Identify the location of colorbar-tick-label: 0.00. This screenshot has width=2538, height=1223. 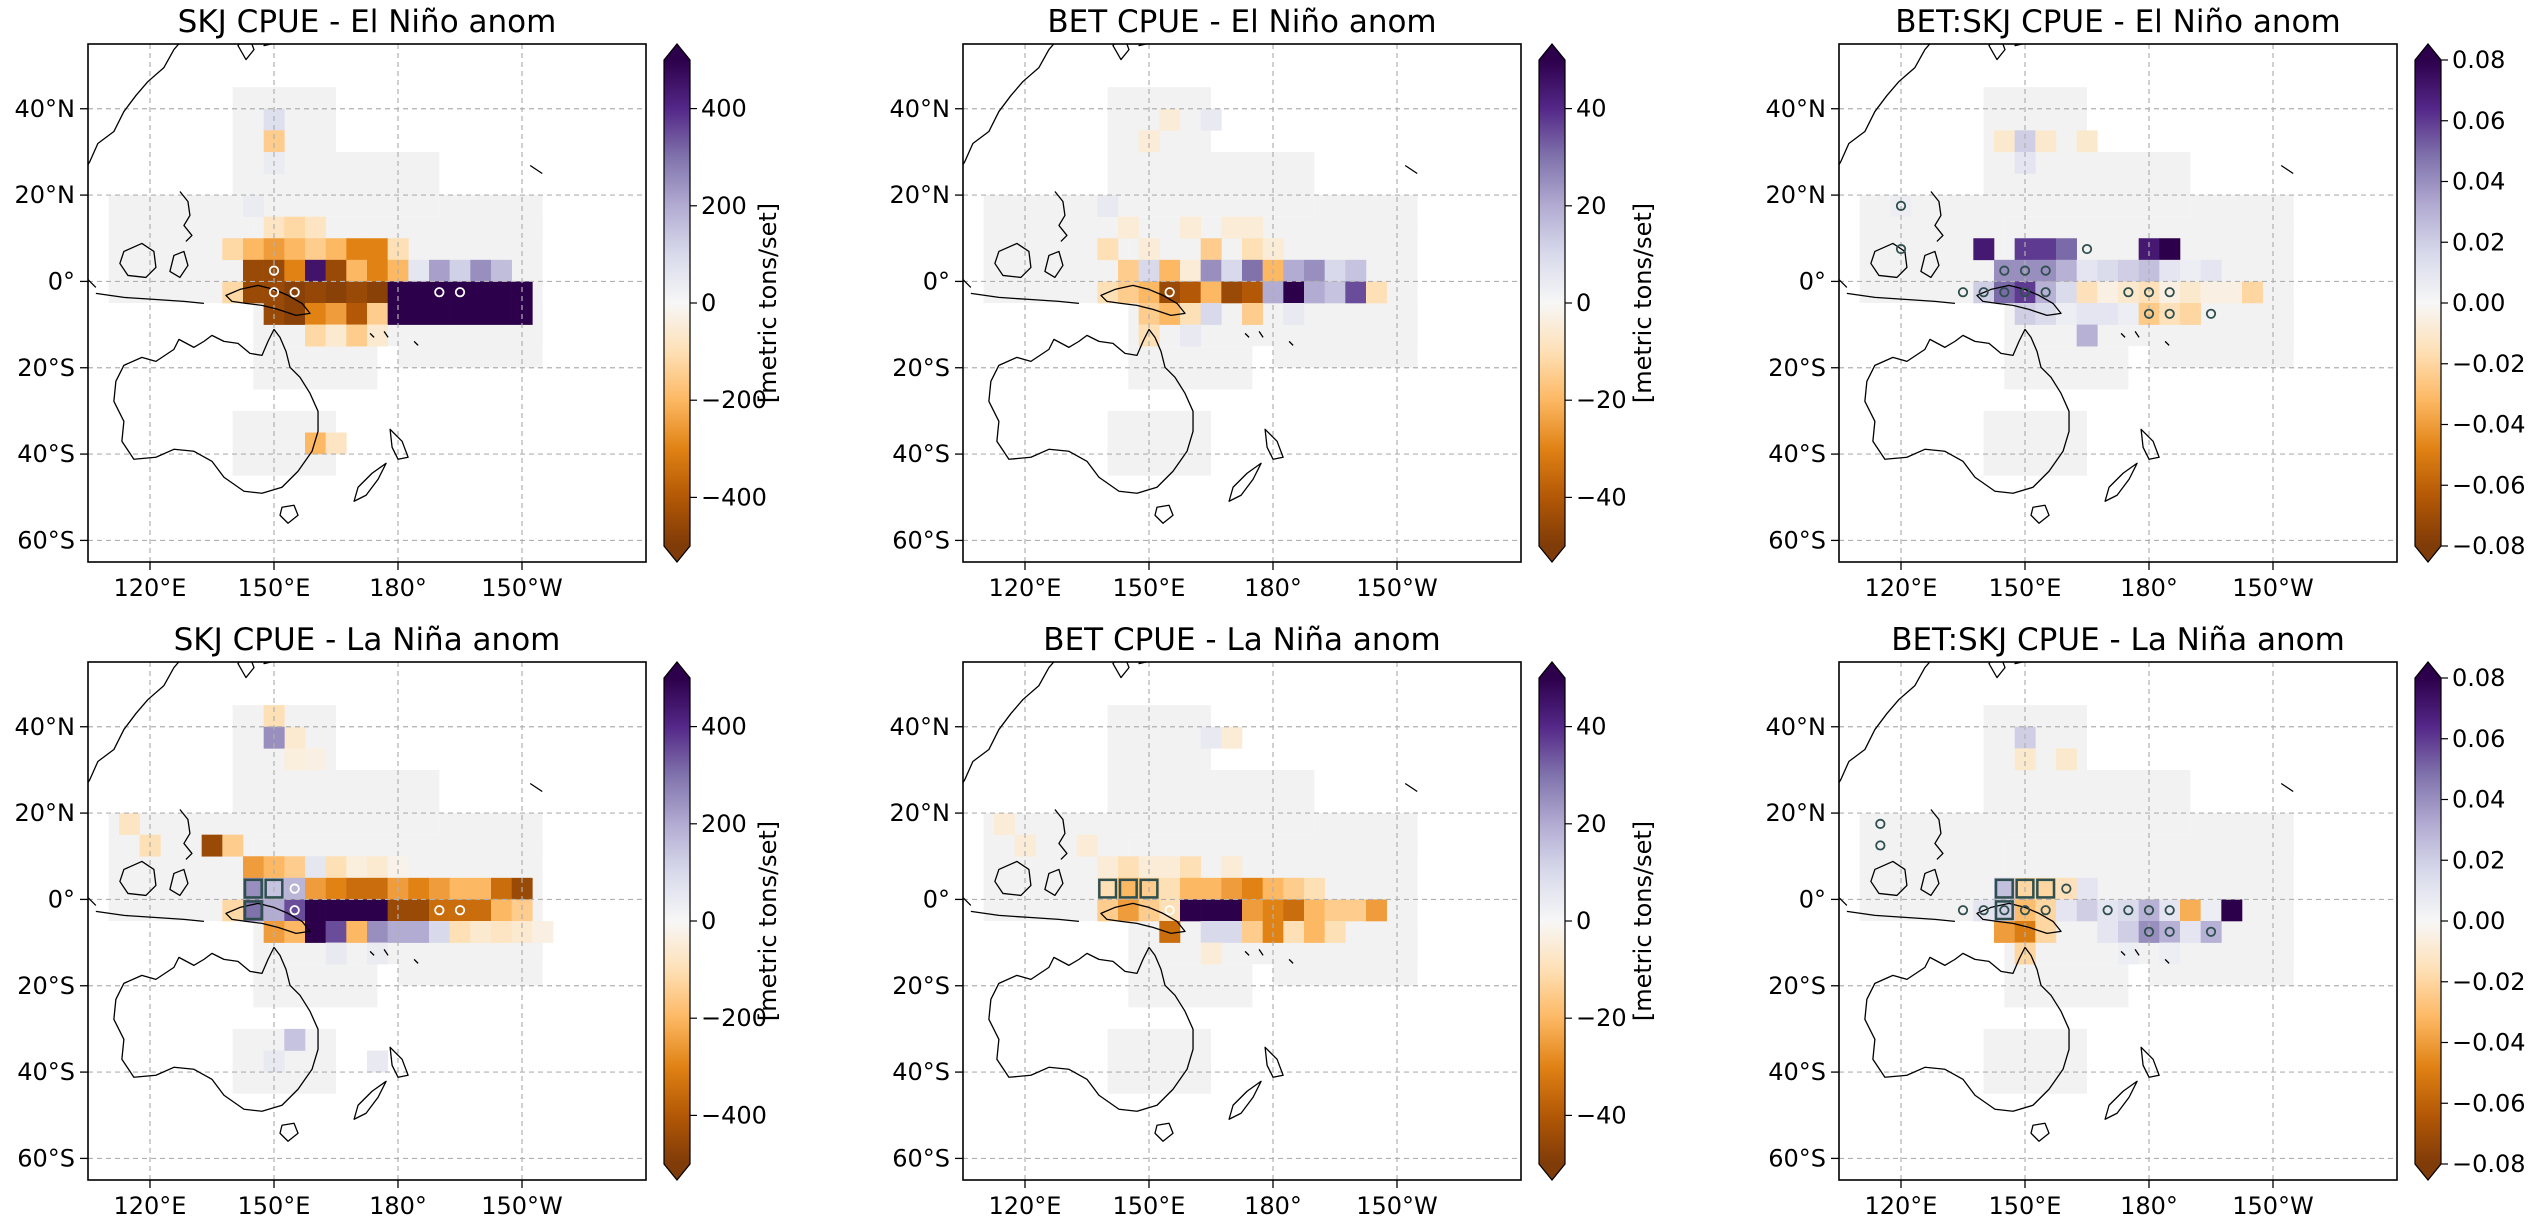
(2478, 921).